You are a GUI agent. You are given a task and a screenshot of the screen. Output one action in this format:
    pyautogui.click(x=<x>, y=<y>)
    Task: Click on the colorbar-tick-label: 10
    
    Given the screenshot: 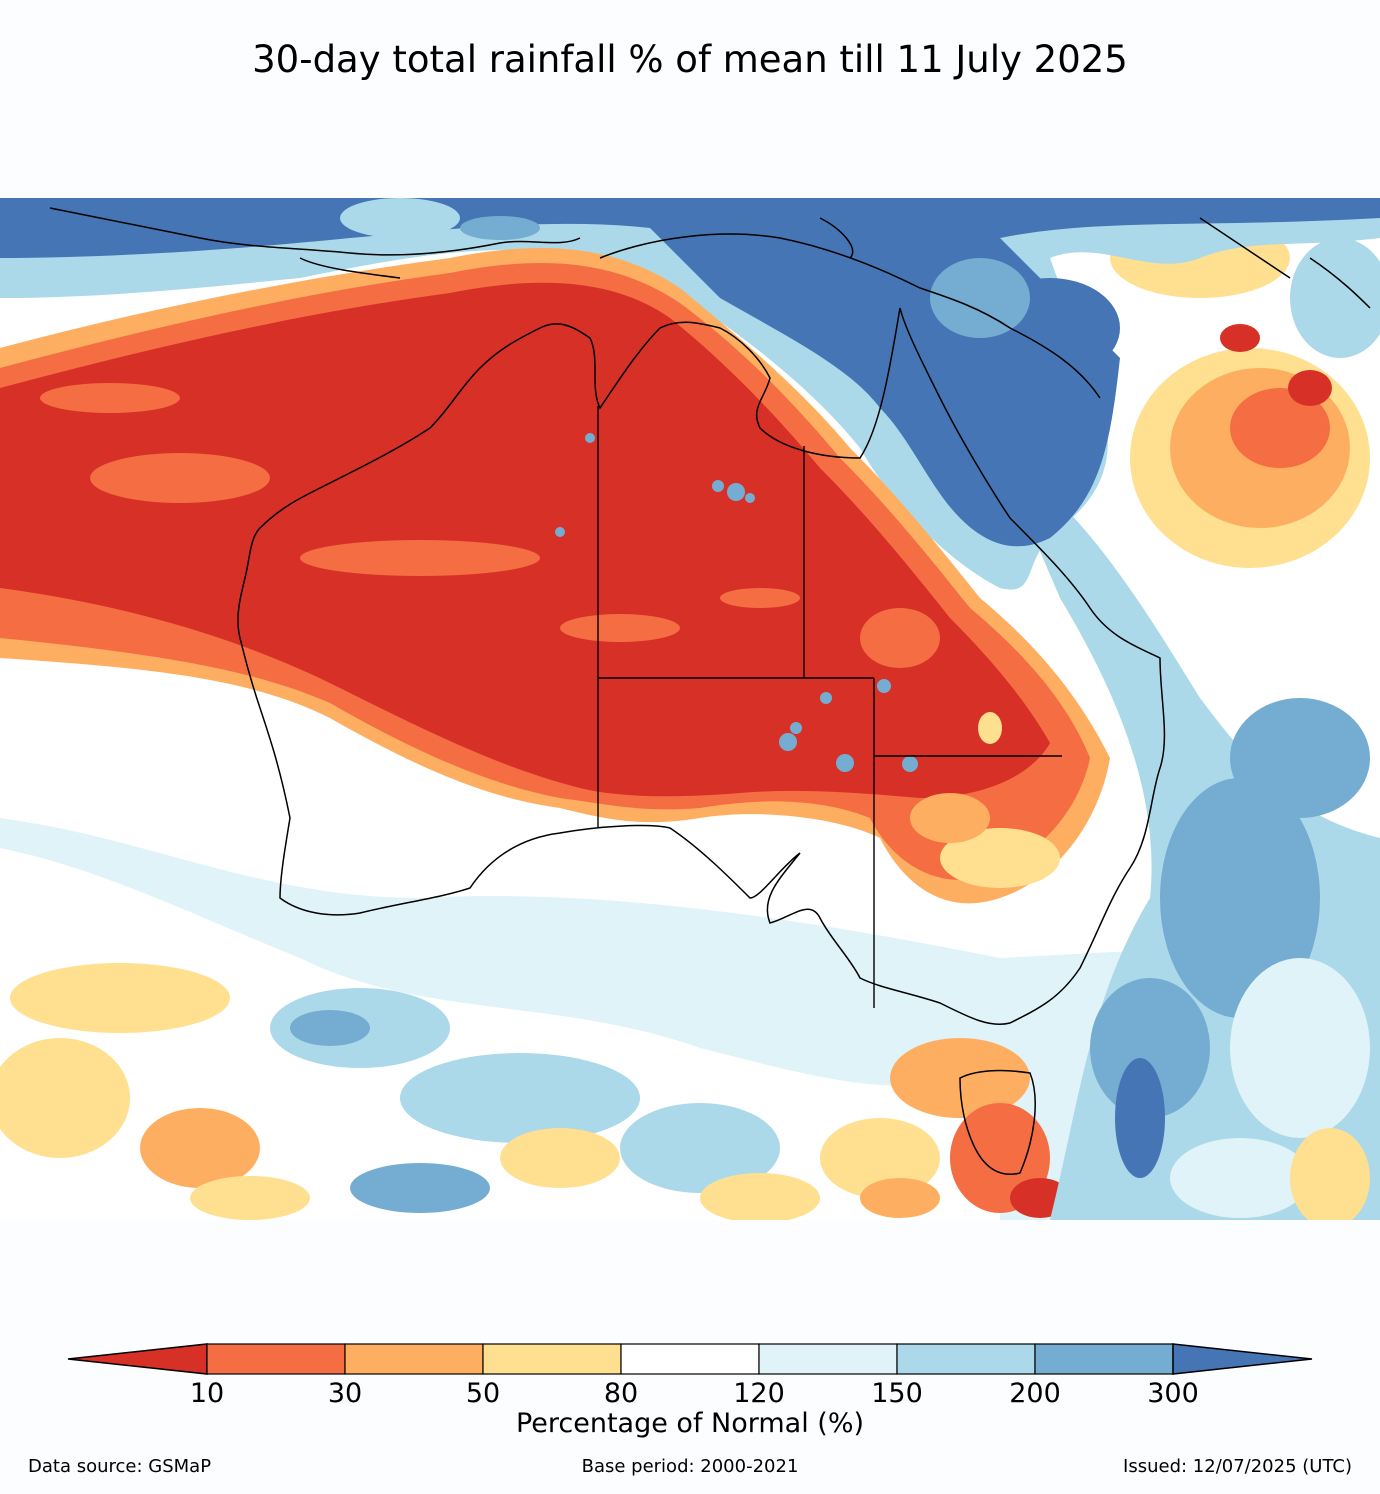 What is the action you would take?
    pyautogui.click(x=207, y=1393)
    